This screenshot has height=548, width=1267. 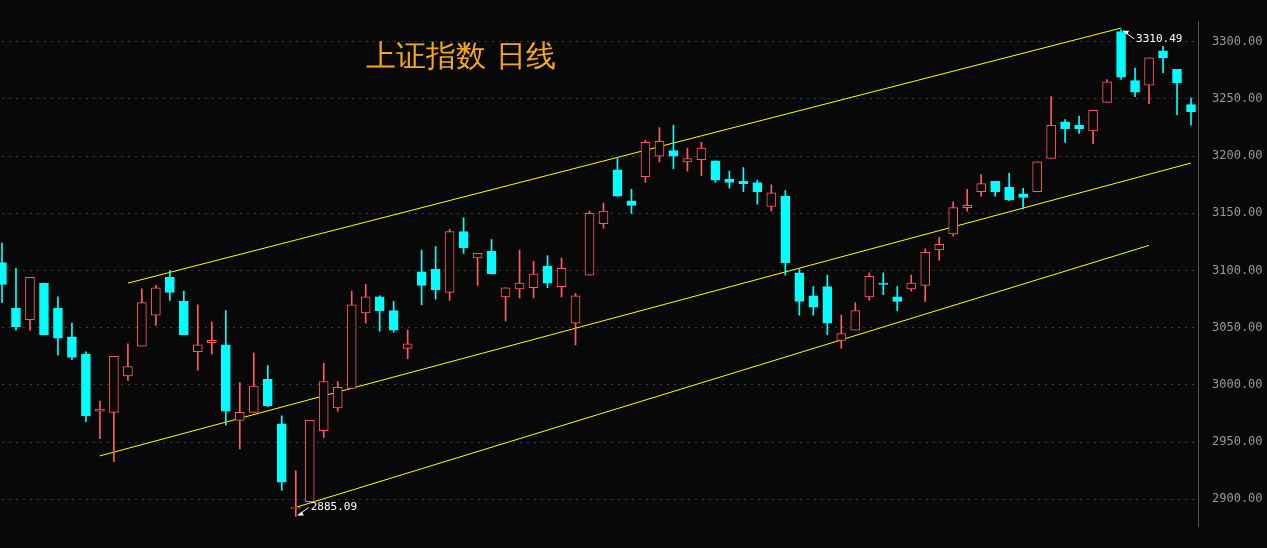 I want to click on y-tick-label: 3150.00, so click(x=1237, y=212).